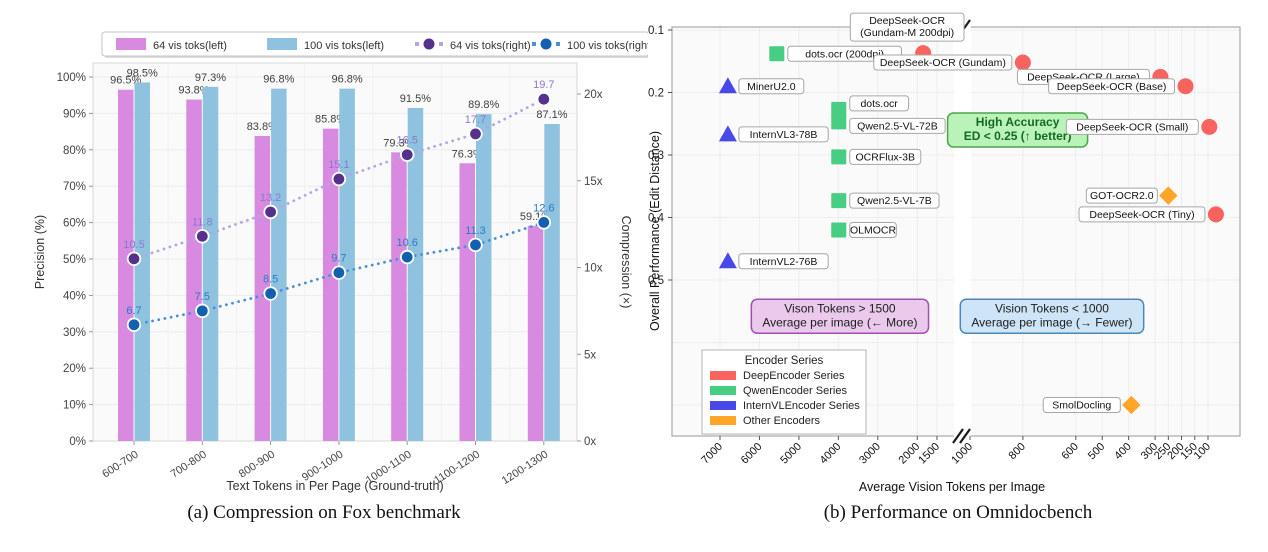  What do you see at coordinates (771, 87) in the screenshot?
I see `point-label: MinerU2.0` at bounding box center [771, 87].